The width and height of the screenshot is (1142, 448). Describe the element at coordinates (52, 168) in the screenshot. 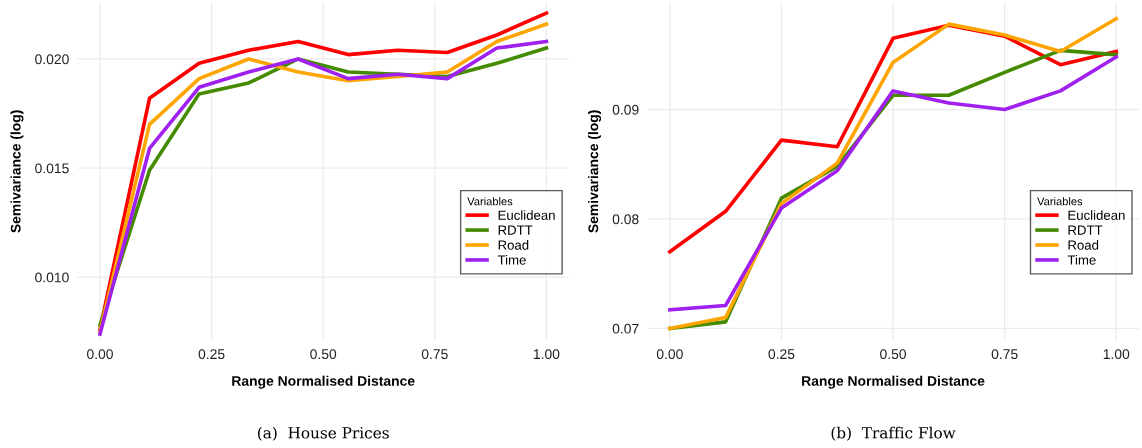

I see `y-tick-label: 0.015` at that location.